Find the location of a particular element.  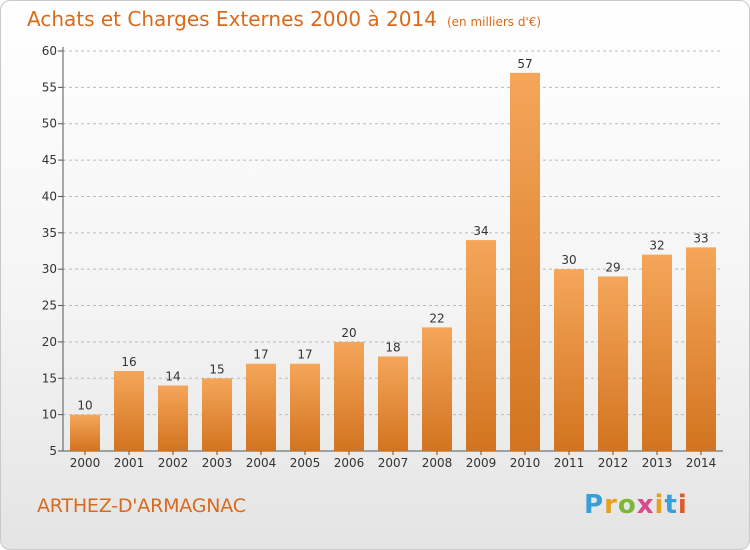

bar-2014 is located at coordinates (701, 349).